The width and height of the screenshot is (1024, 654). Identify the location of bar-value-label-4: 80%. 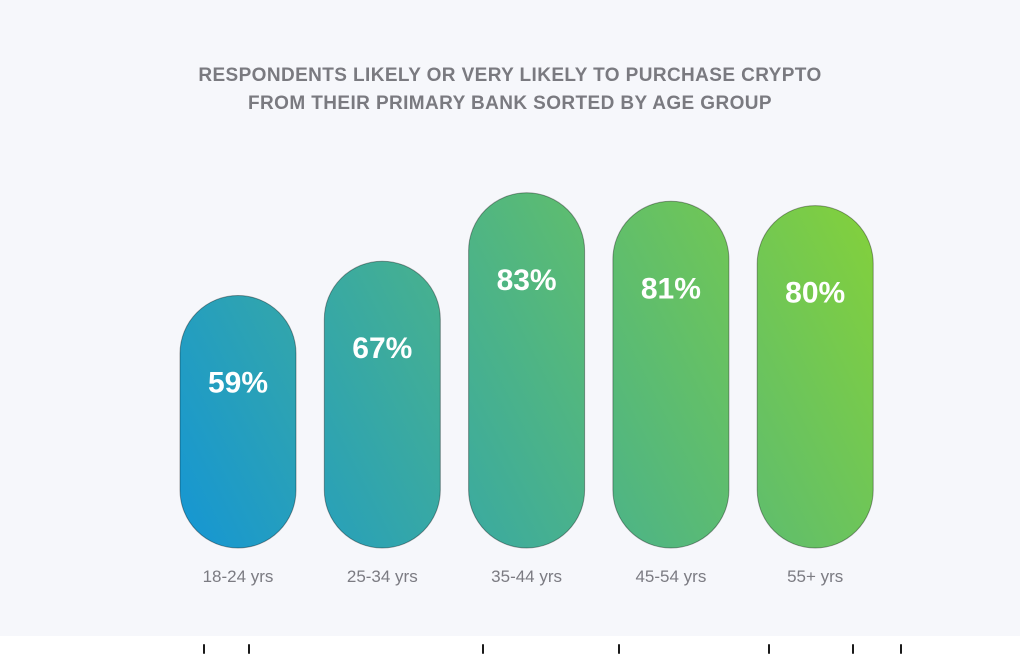
(815, 293).